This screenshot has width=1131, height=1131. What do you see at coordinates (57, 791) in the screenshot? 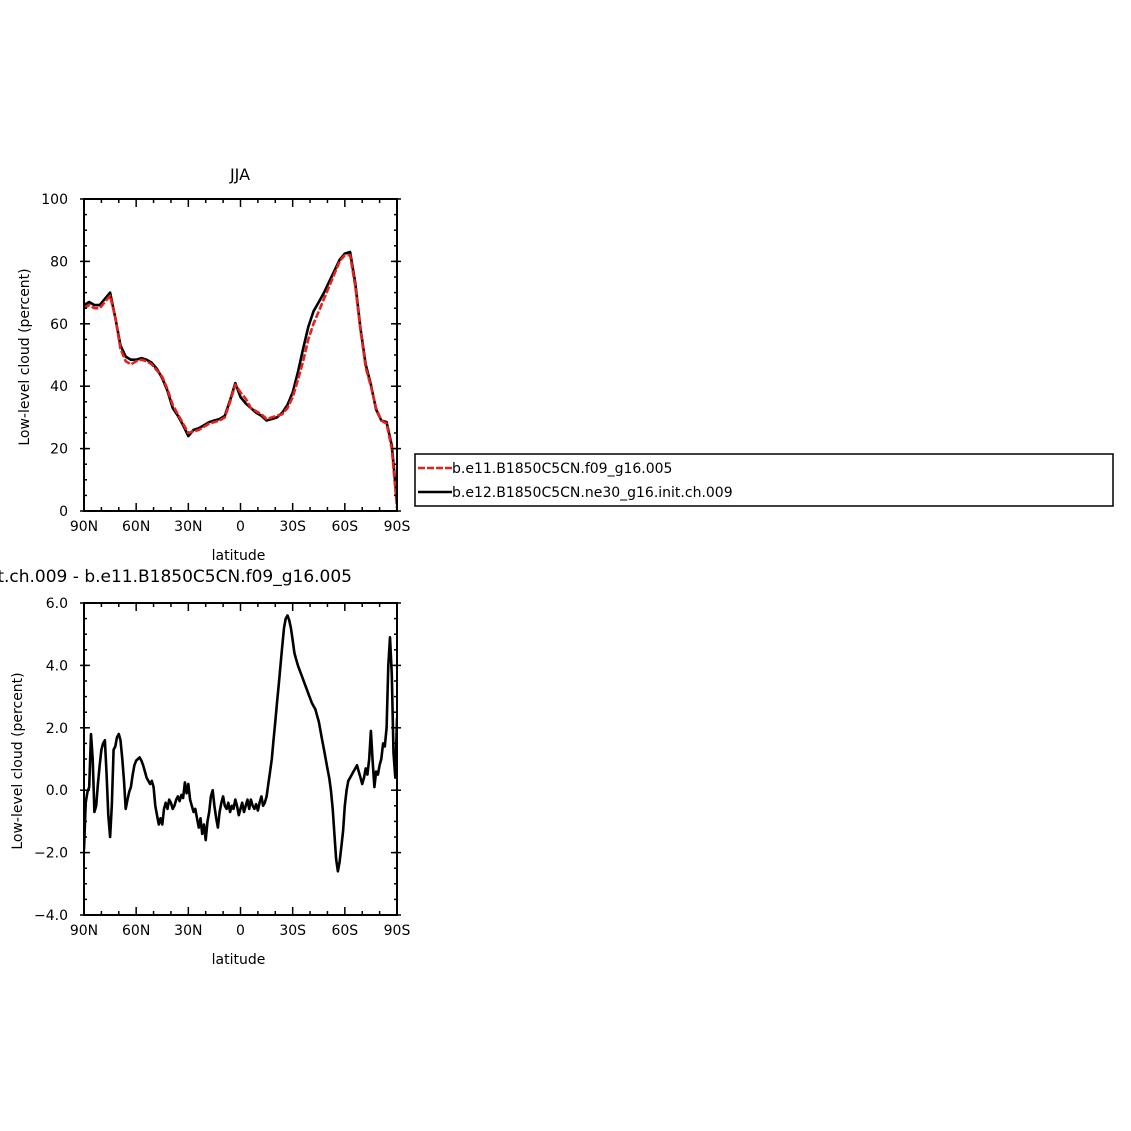
I see `y-tick-label: 0.0` at bounding box center [57, 791].